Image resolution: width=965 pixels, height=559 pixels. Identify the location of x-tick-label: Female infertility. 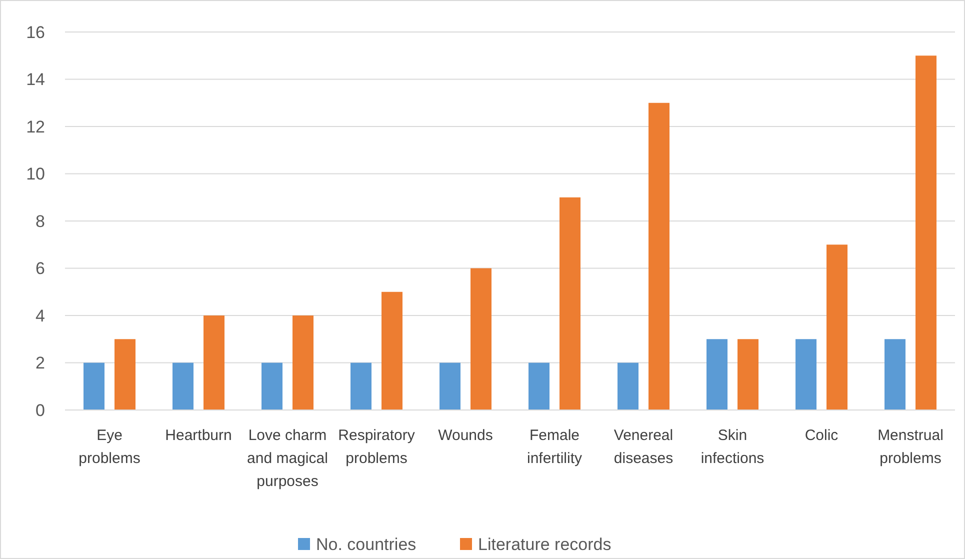
(554, 447).